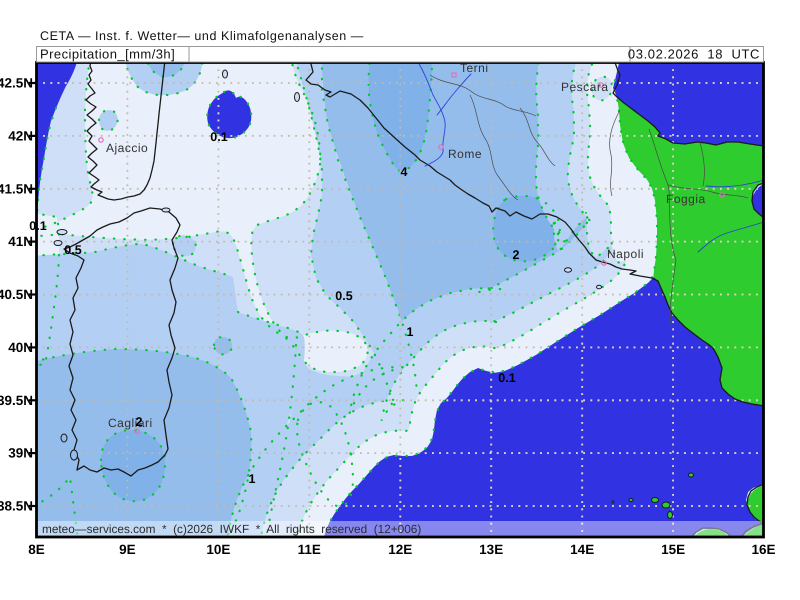 The width and height of the screenshot is (800, 600). I want to click on svg-text: Foggia, so click(686, 199).